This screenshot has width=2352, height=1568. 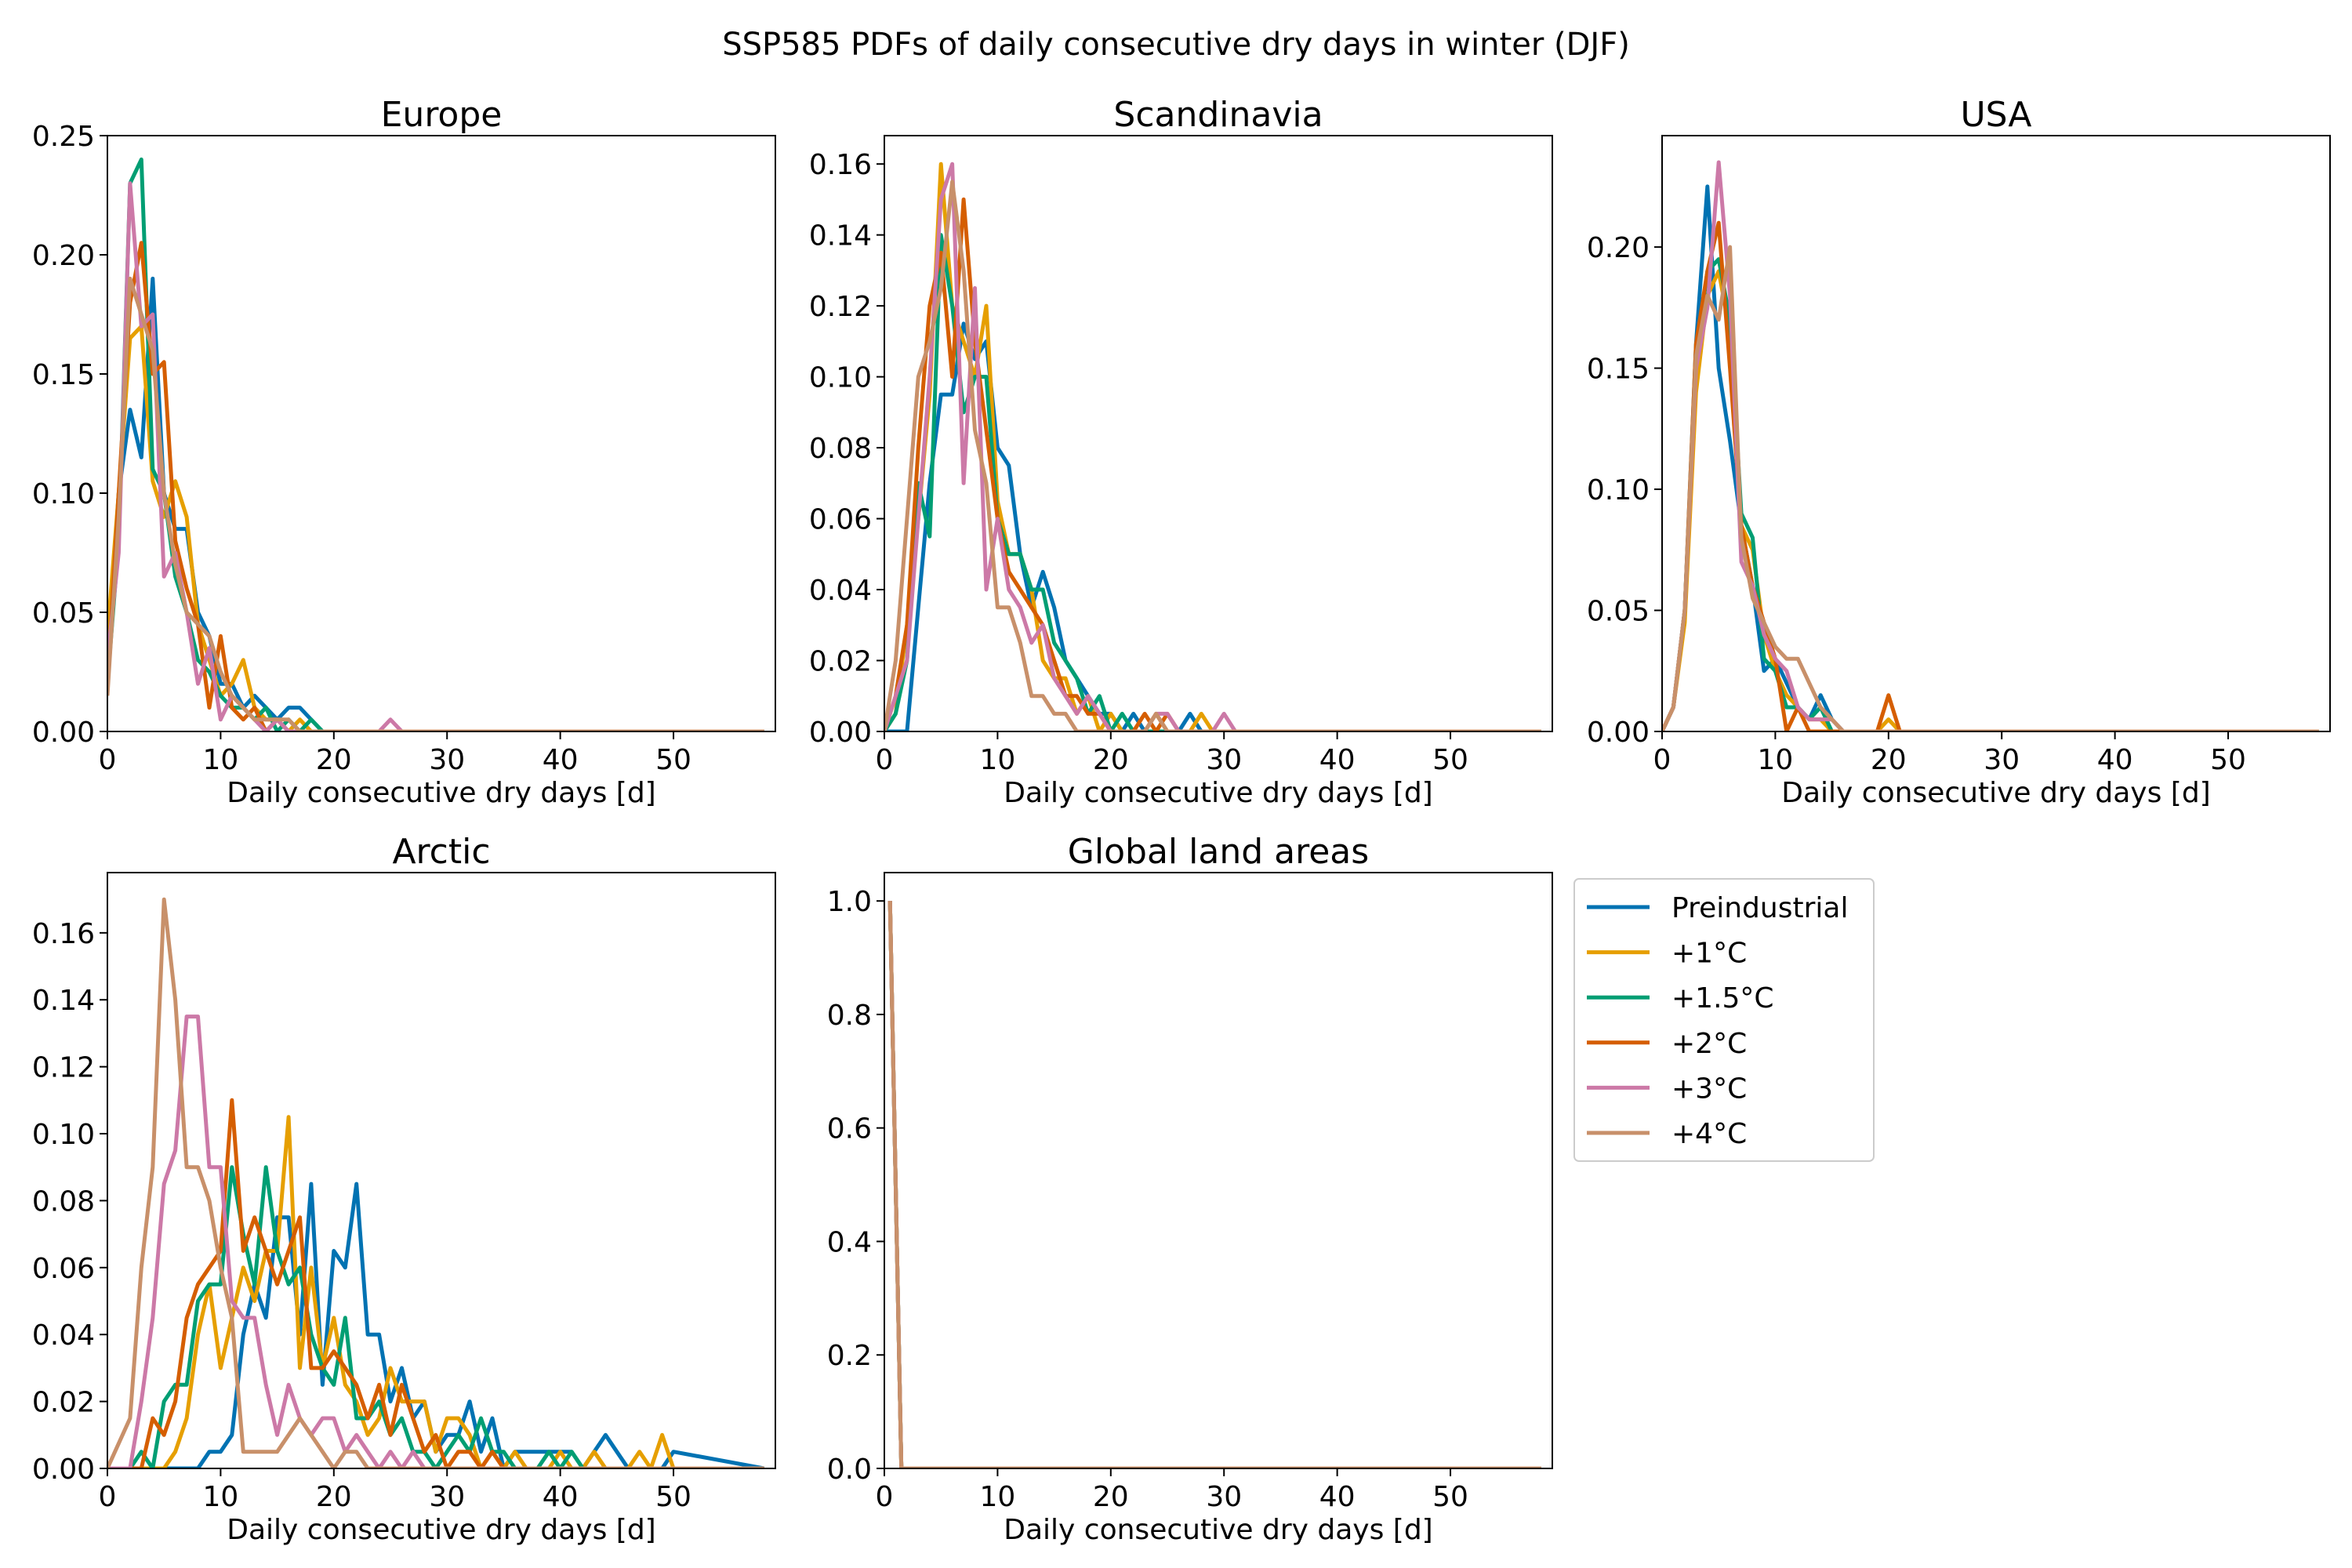 What do you see at coordinates (1709, 1134) in the screenshot?
I see `legend-label: +4°C` at bounding box center [1709, 1134].